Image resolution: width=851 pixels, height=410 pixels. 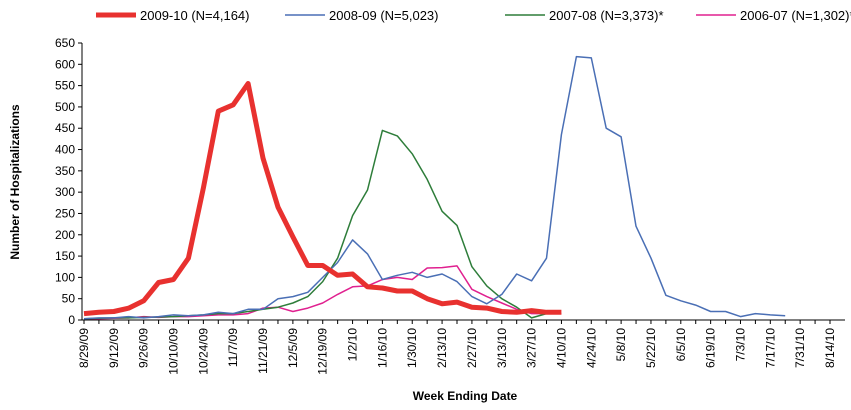 I want to click on y-tick-label: 150, so click(x=65, y=256).